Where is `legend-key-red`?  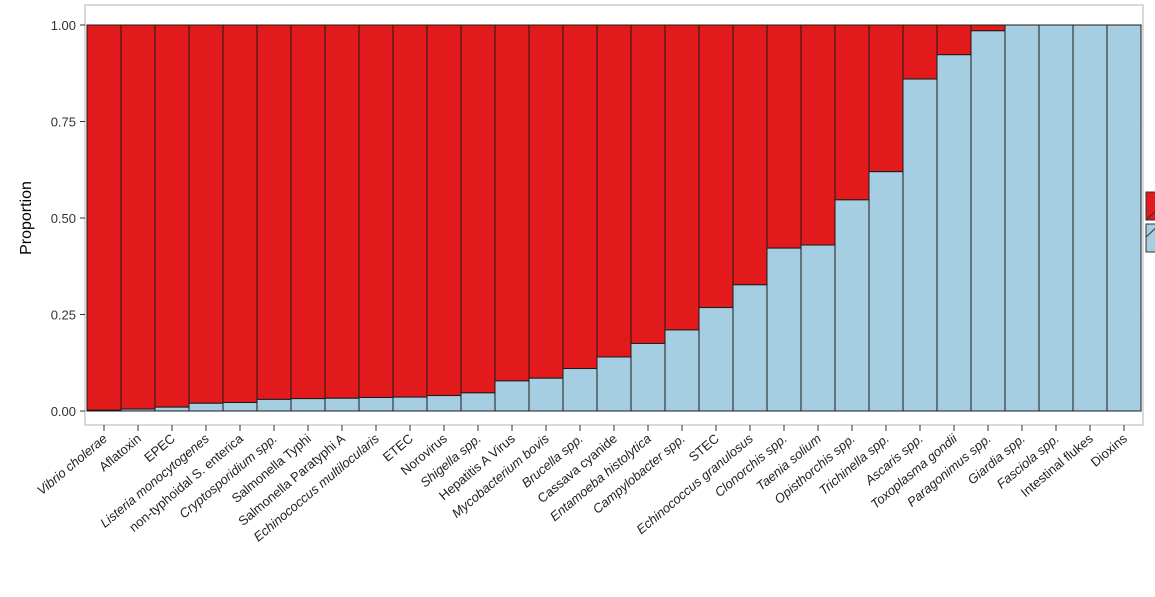
legend-key-red is located at coordinates (1150, 206).